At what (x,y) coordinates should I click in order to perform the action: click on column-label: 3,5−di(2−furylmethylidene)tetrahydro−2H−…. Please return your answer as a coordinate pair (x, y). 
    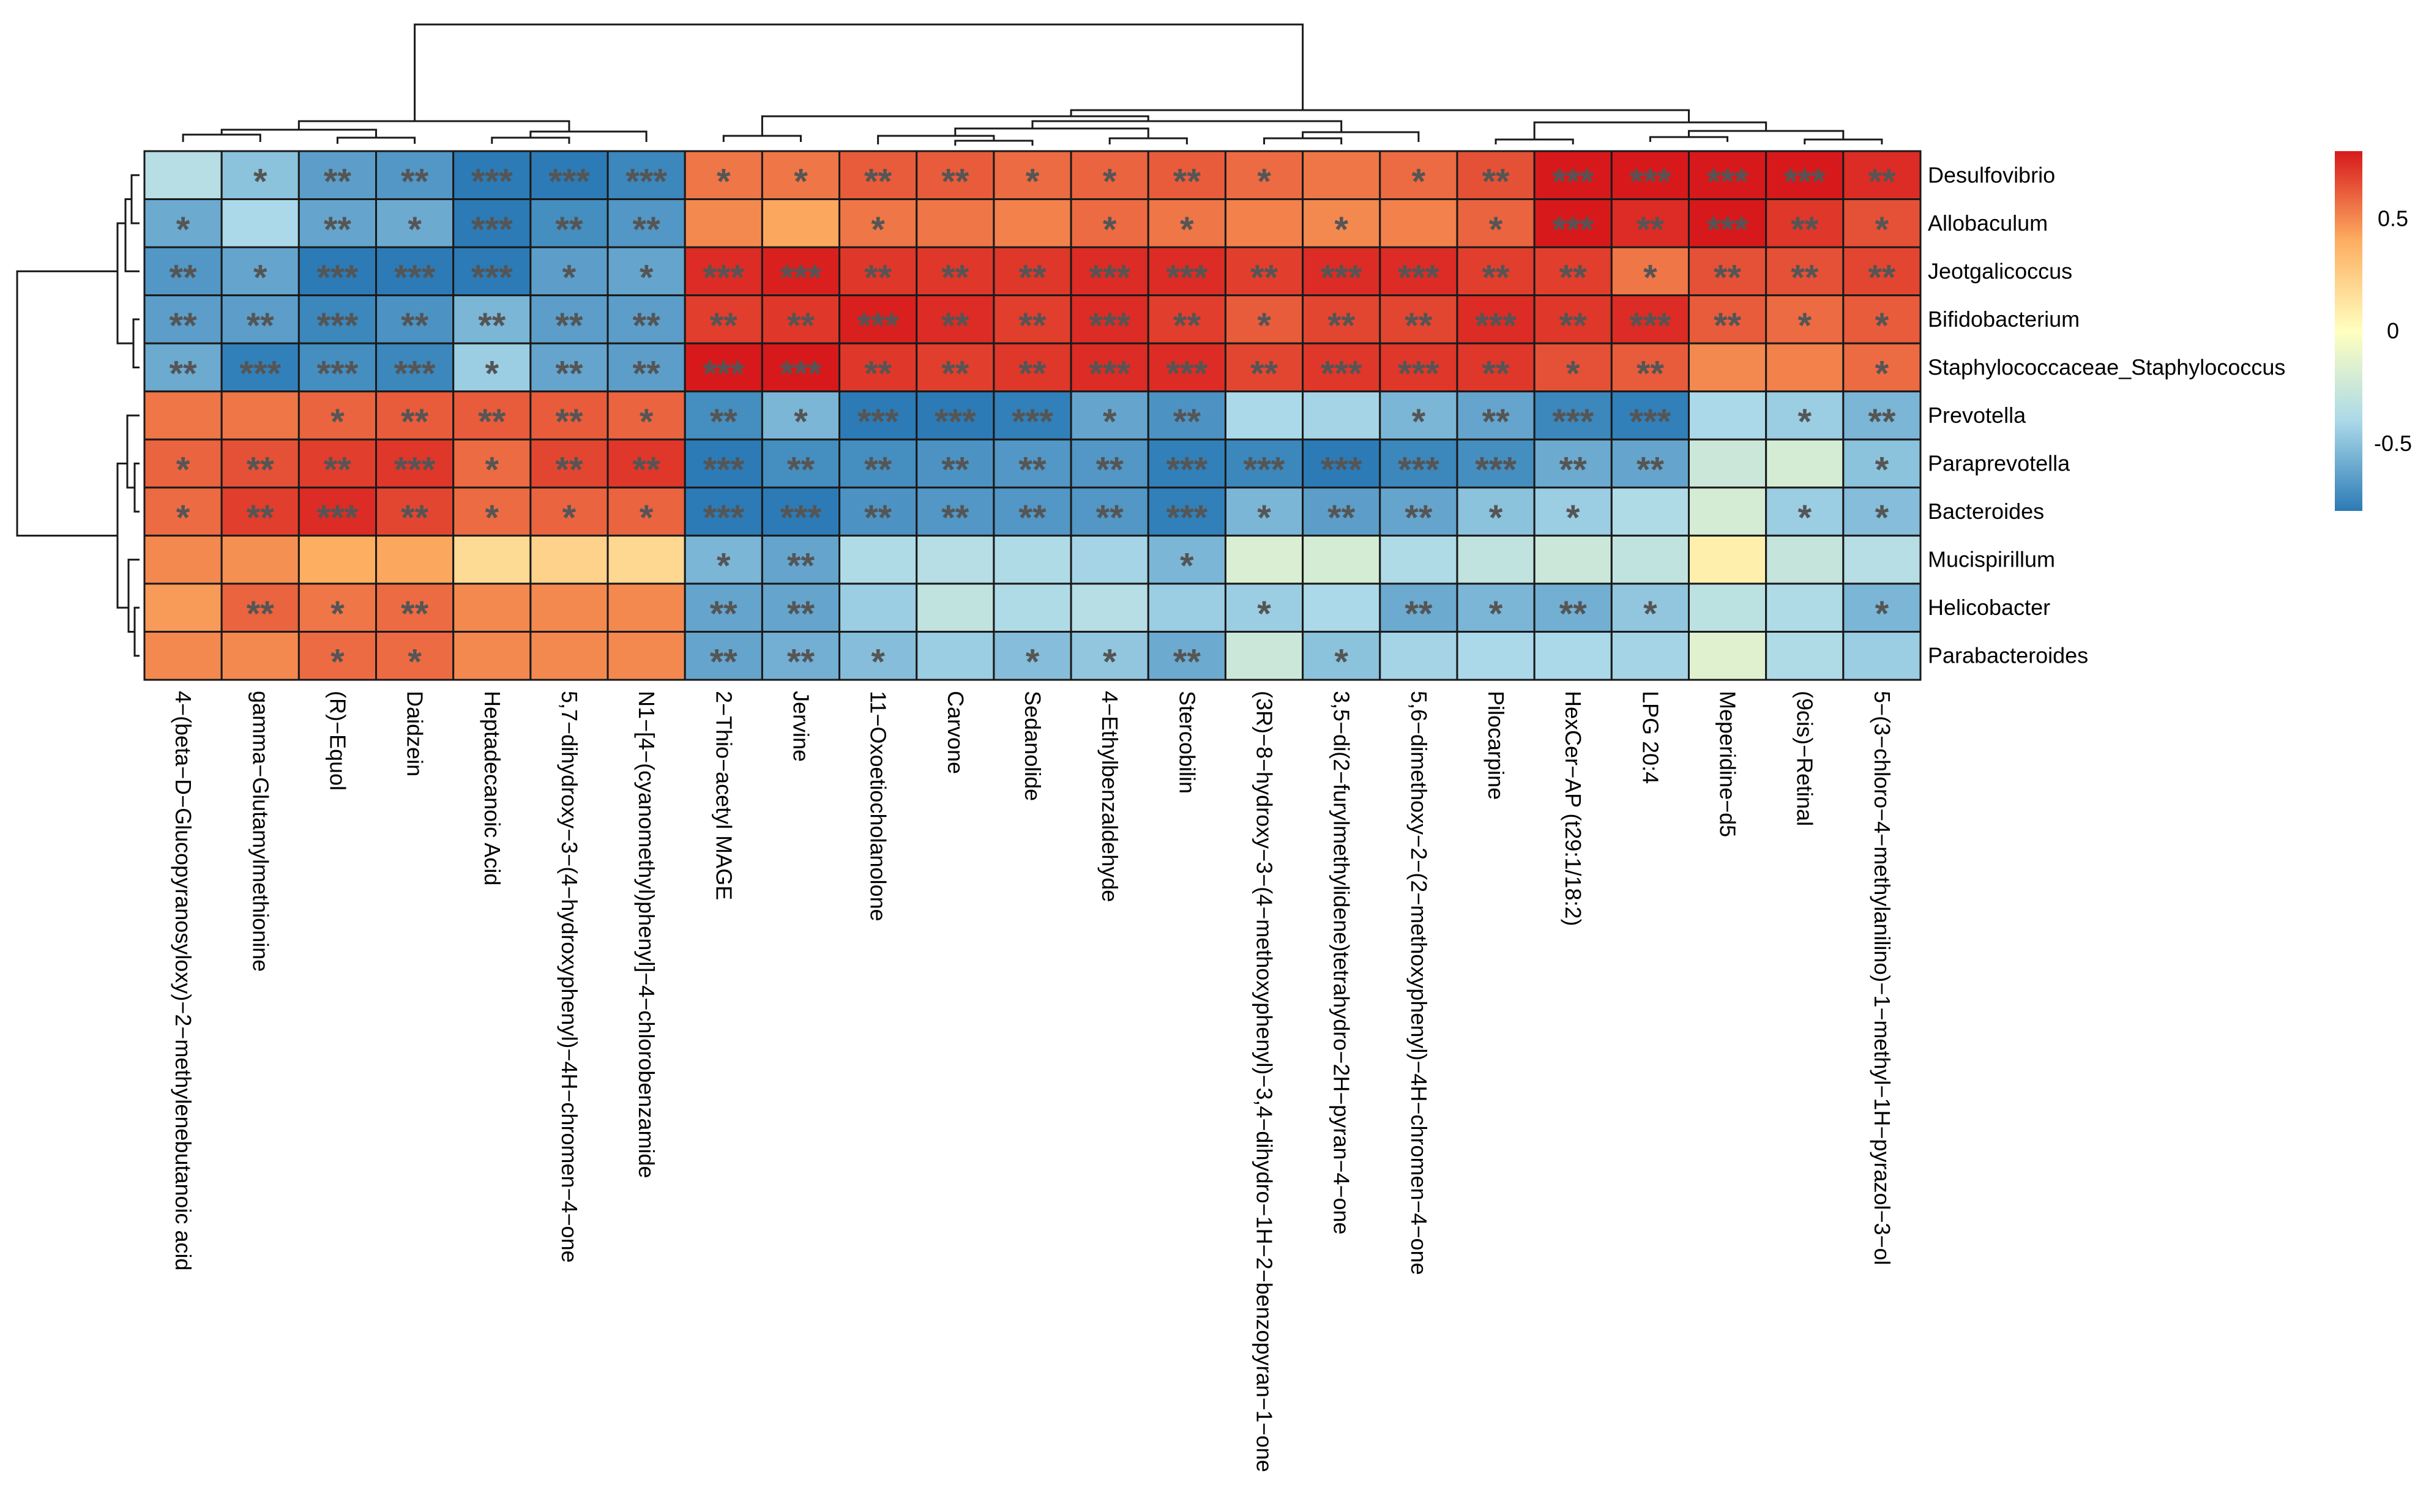
    Looking at the image, I should click on (1342, 963).